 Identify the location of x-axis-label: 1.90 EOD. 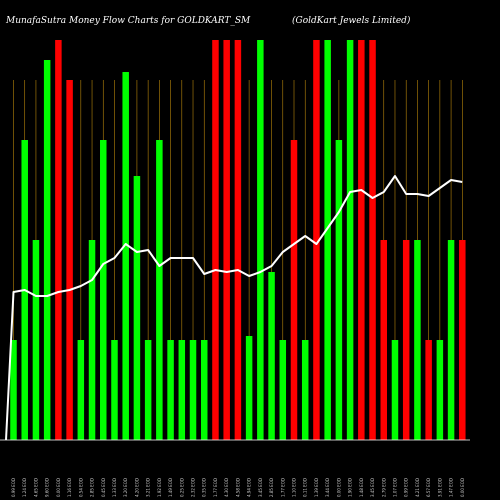
(350, 487).